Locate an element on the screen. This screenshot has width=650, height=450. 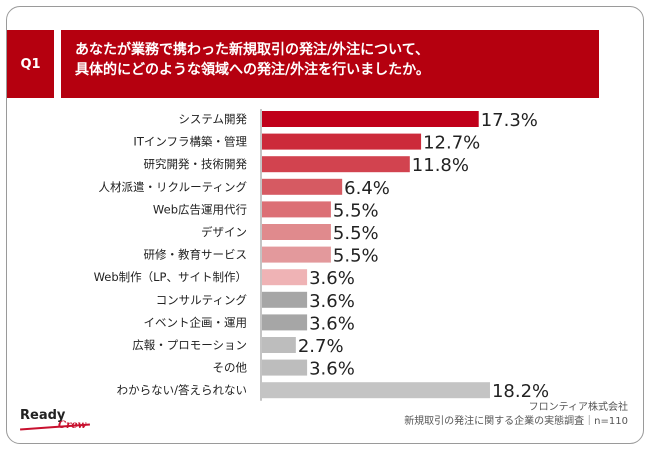
value-label: 12.7% is located at coordinates (451, 143).